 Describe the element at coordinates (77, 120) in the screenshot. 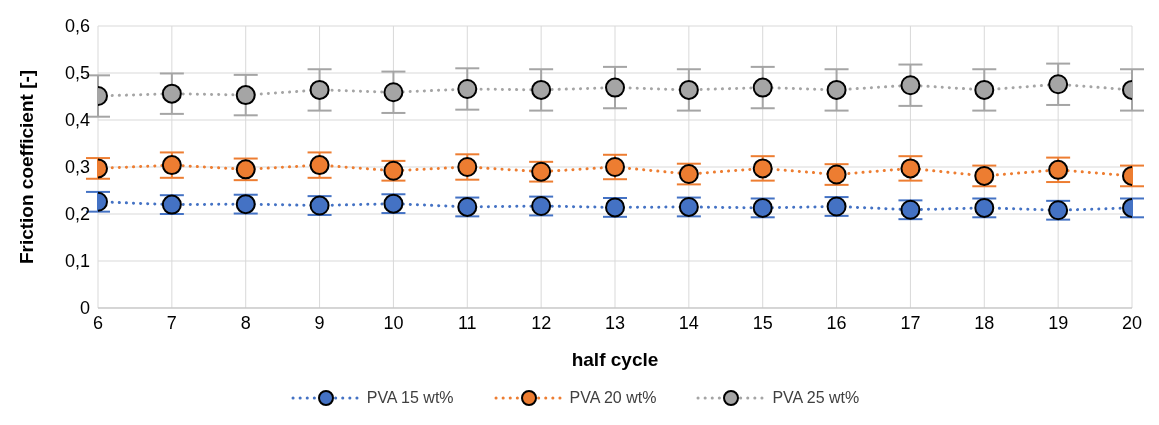

I see `y-tick-label: 0,4` at that location.